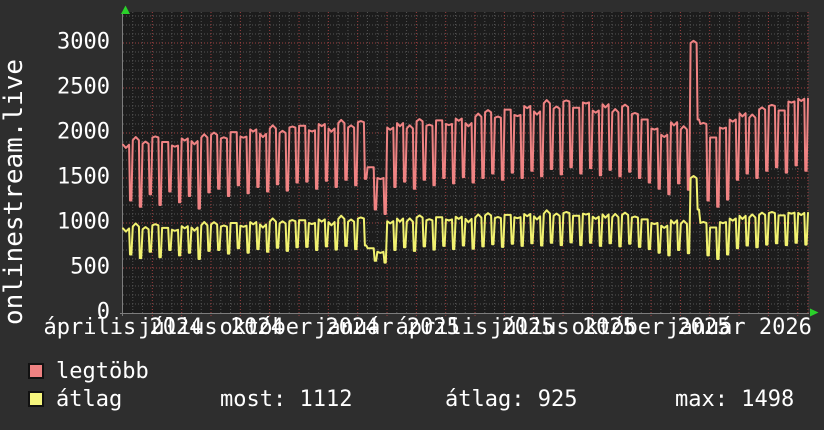 The width and height of the screenshot is (824, 430). I want to click on x-axis-label: július 2024, so click(211, 327).